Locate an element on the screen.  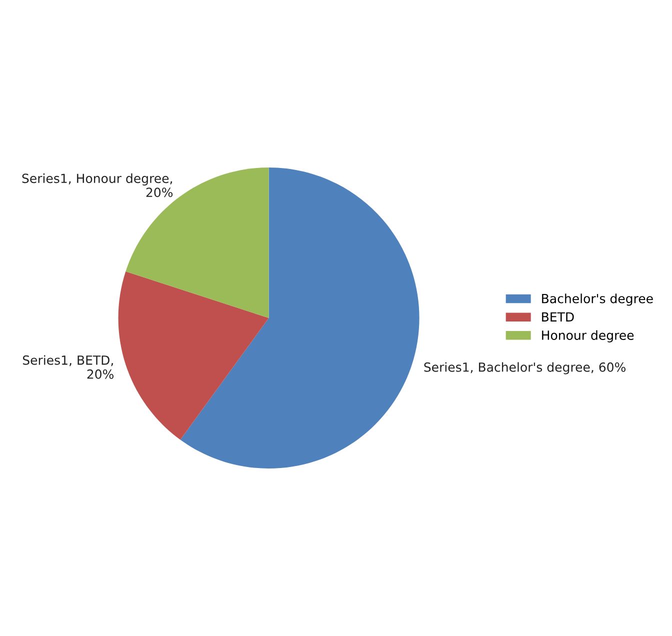
legend-label: Bachelor's degree is located at coordinates (597, 300).